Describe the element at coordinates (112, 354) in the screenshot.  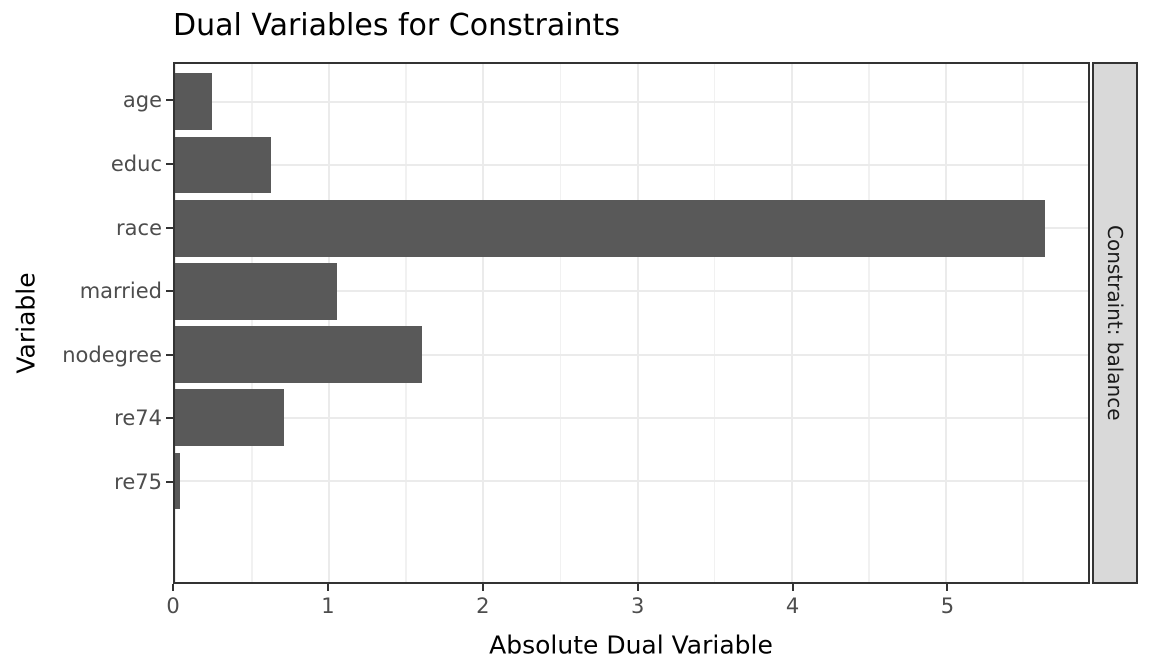
I see `y-tick-label-nodegree: nodegree` at that location.